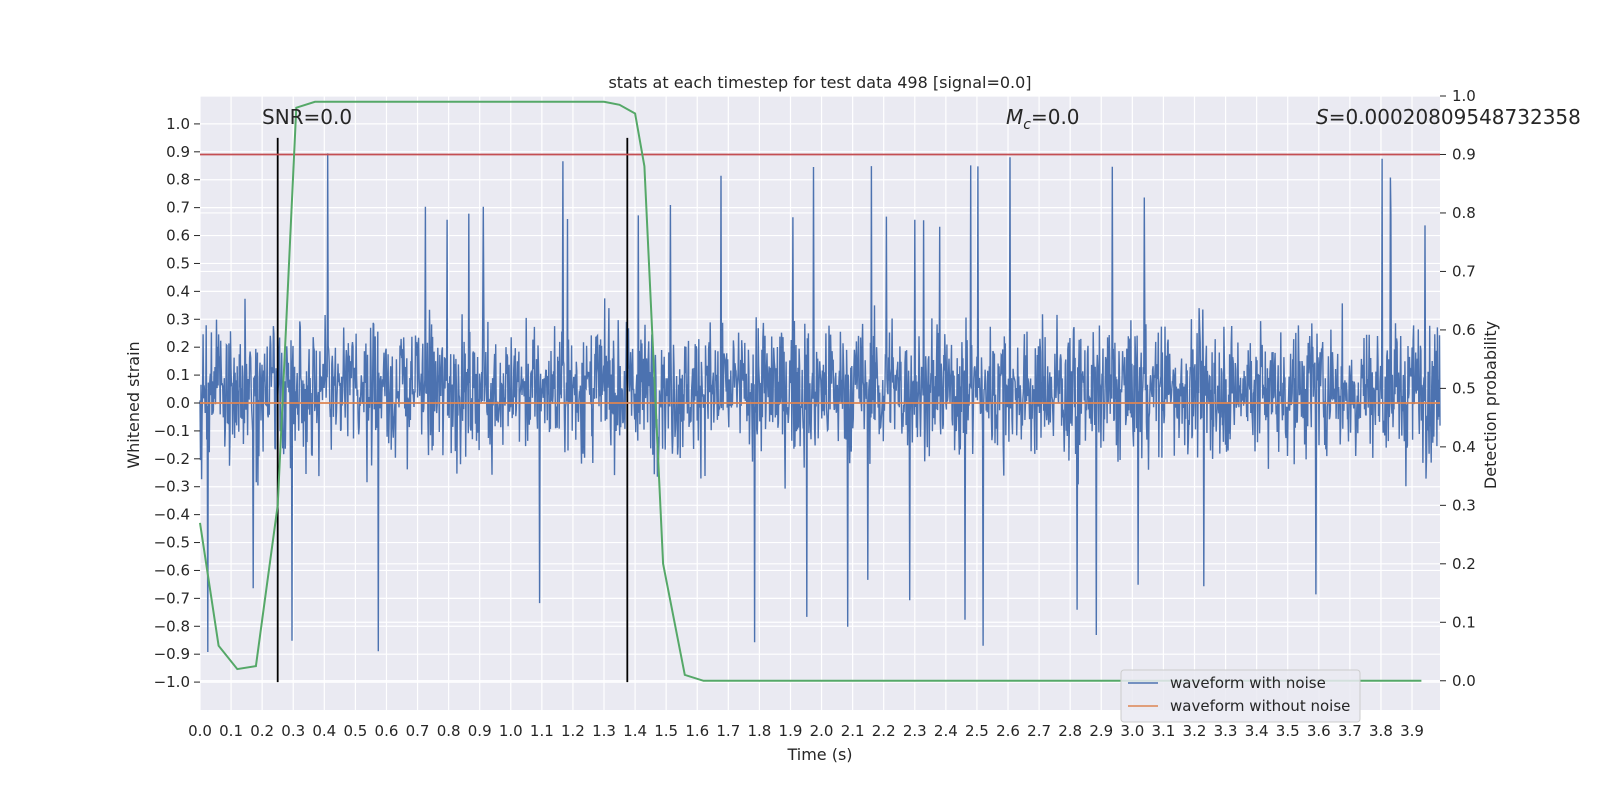 The height and width of the screenshot is (800, 1600). I want to click on y-tick-label: −0.7, so click(172, 598).